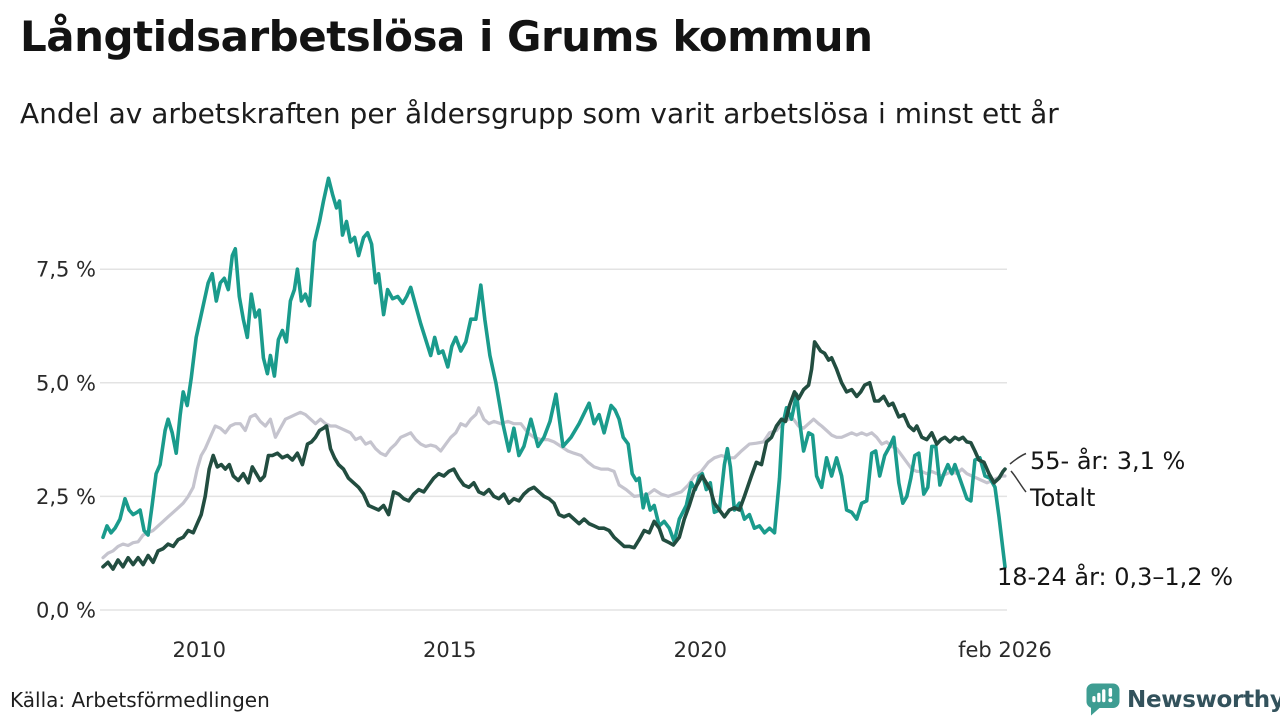 Image resolution: width=1280 pixels, height=720 pixels. I want to click on leader-line-totalt, so click(1018, 481).